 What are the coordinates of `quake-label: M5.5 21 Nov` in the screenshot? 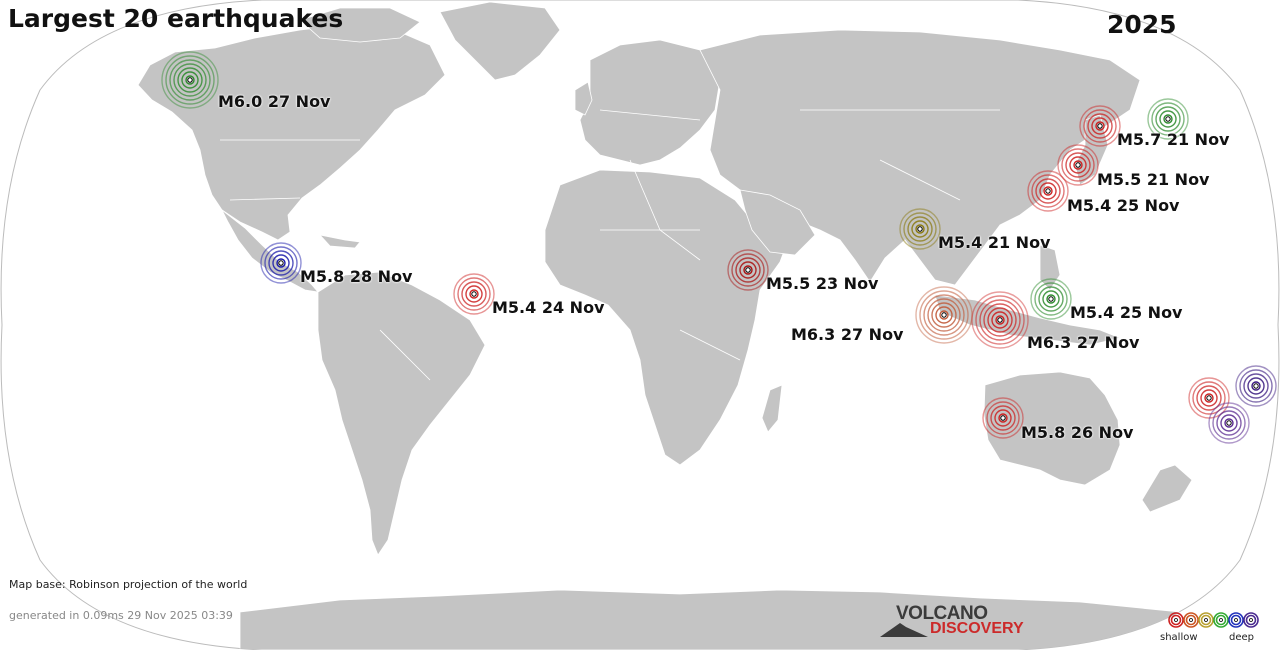 It's located at (1153, 179).